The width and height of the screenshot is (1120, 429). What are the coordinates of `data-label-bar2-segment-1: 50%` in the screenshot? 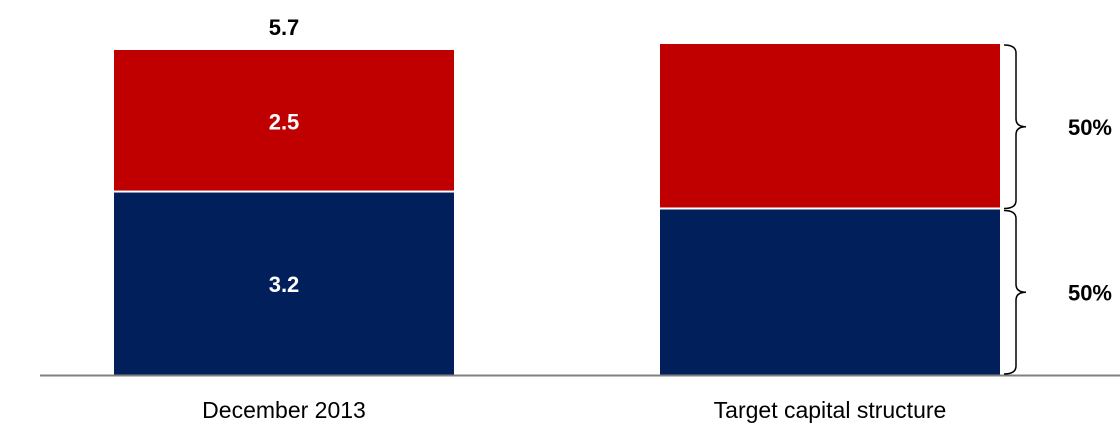 It's located at (1090, 292).